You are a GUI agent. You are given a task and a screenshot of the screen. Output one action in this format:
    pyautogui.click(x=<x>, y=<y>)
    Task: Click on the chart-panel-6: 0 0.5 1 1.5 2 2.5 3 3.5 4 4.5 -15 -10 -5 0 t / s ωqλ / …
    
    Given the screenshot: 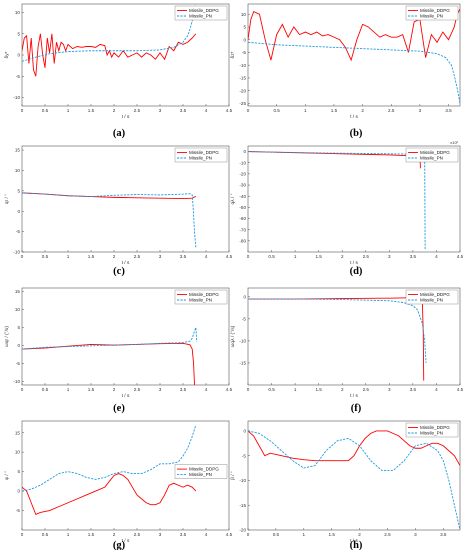 What is the action you would take?
    pyautogui.click(x=347, y=343)
    